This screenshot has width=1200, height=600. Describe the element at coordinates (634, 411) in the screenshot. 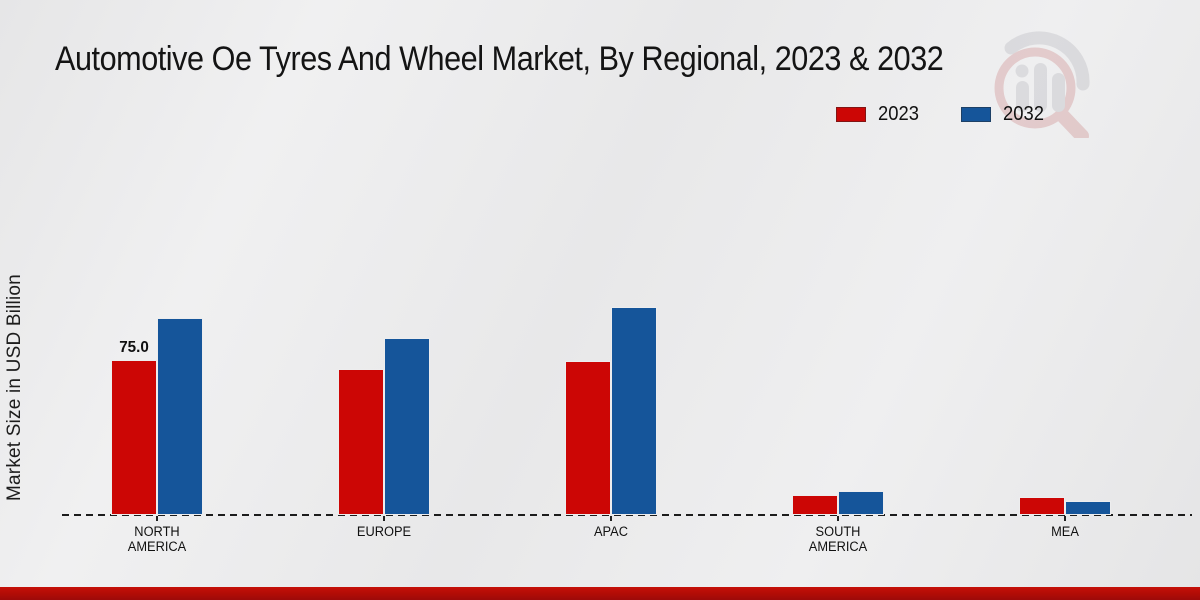

I see `bar-2032-apac` at that location.